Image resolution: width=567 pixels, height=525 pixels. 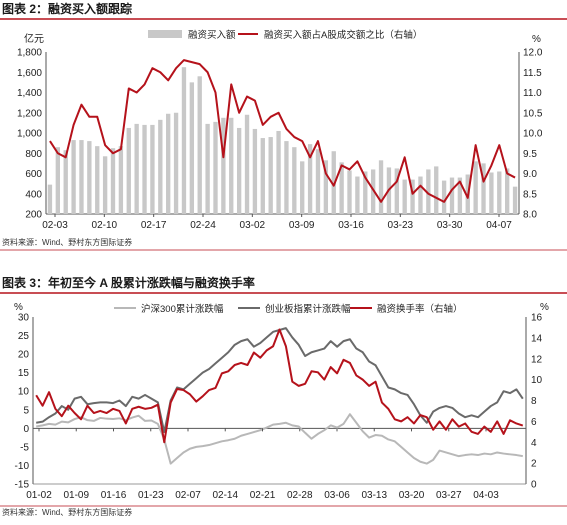 I want to click on figure2-left-tick-label: 20, so click(x=24, y=355).